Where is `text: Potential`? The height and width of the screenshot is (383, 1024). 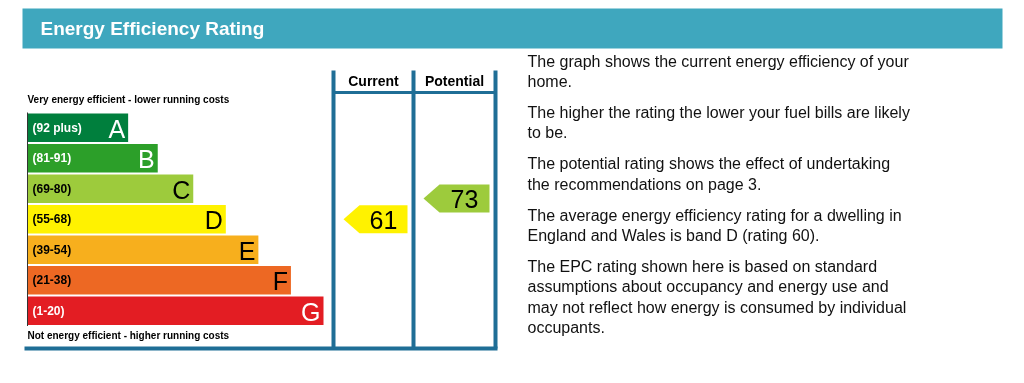
text: Potential is located at coordinates (454, 80).